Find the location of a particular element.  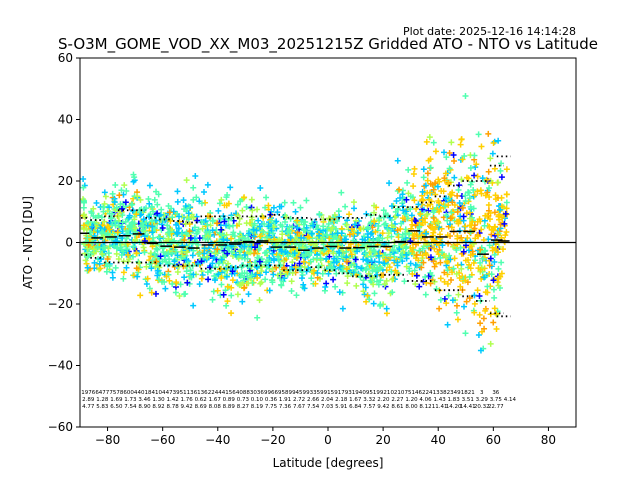

bin-stat: 9921 is located at coordinates (383, 393).